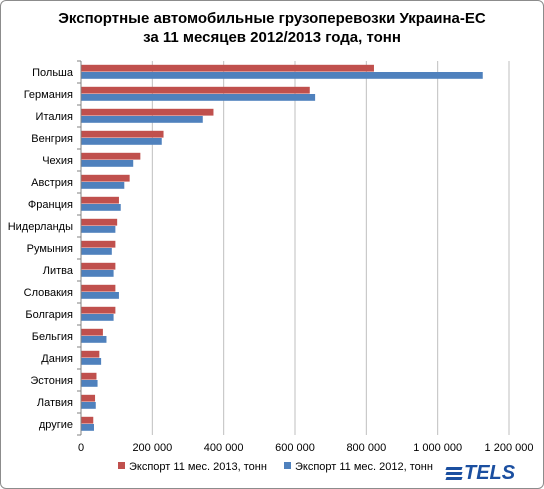  Describe the element at coordinates (509, 448) in the screenshot. I see `x-tick-label: 1 200 000` at that location.